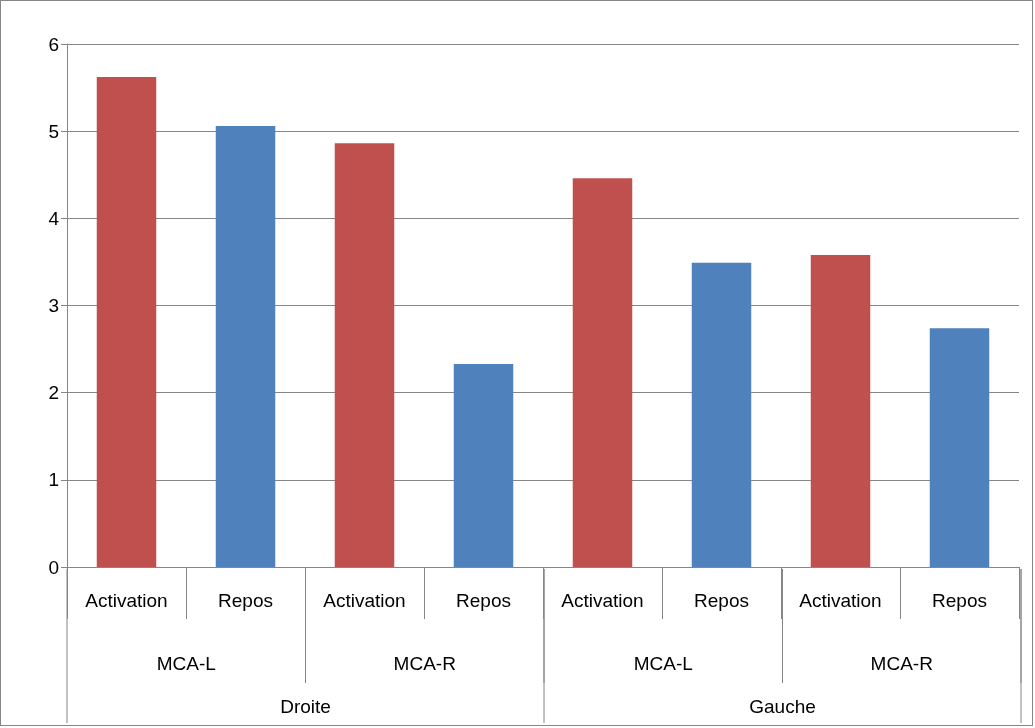 The width and height of the screenshot is (1035, 728). I want to click on y-tick-label: 5, so click(53, 131).